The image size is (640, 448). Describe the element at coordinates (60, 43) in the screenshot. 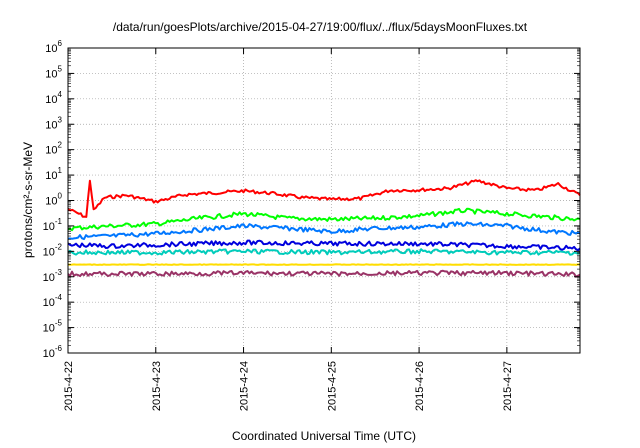

I see `y-tick-exponent: 6` at that location.